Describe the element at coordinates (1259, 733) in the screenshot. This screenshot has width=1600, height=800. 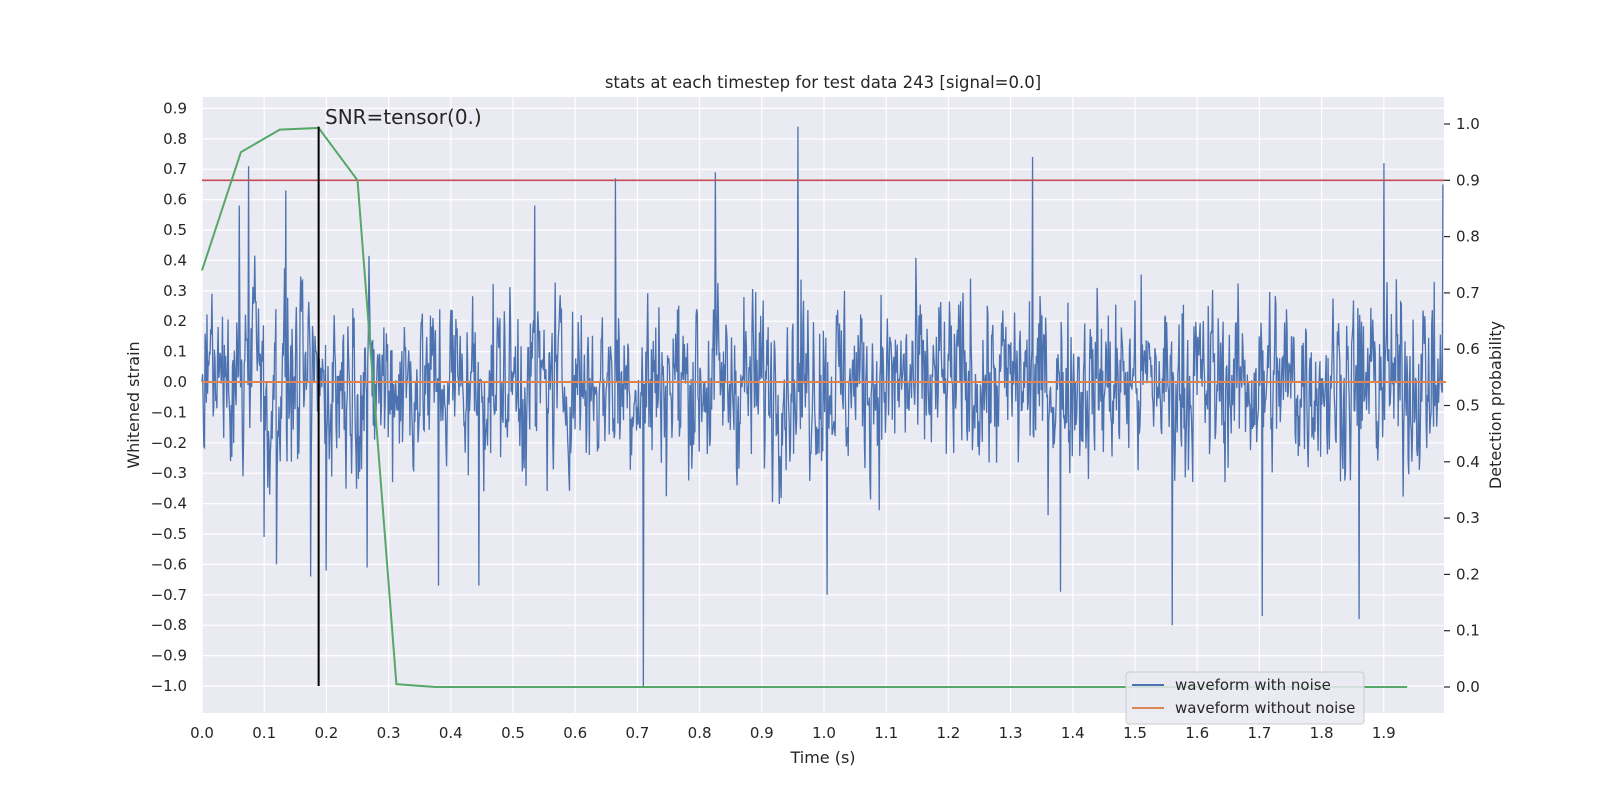
I see `x-tick-label: 1.7` at that location.